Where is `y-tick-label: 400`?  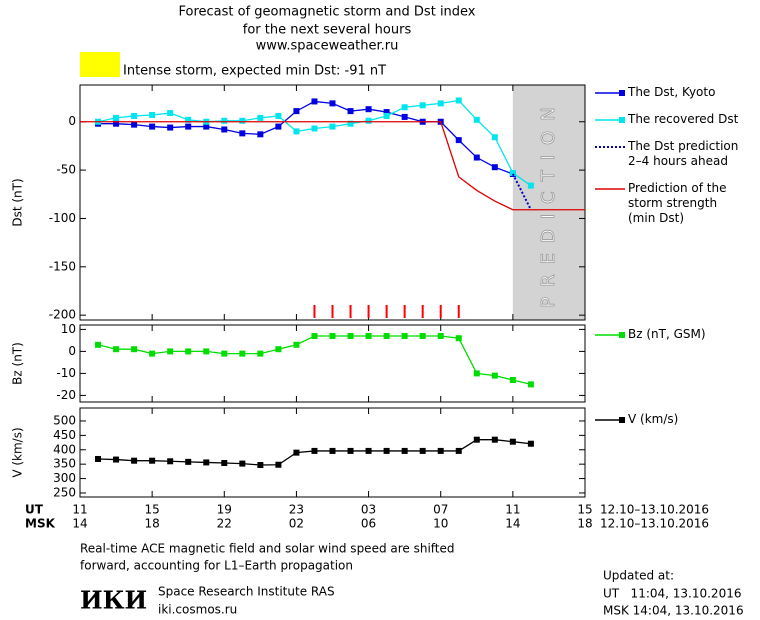
y-tick-label: 400 is located at coordinates (64, 449).